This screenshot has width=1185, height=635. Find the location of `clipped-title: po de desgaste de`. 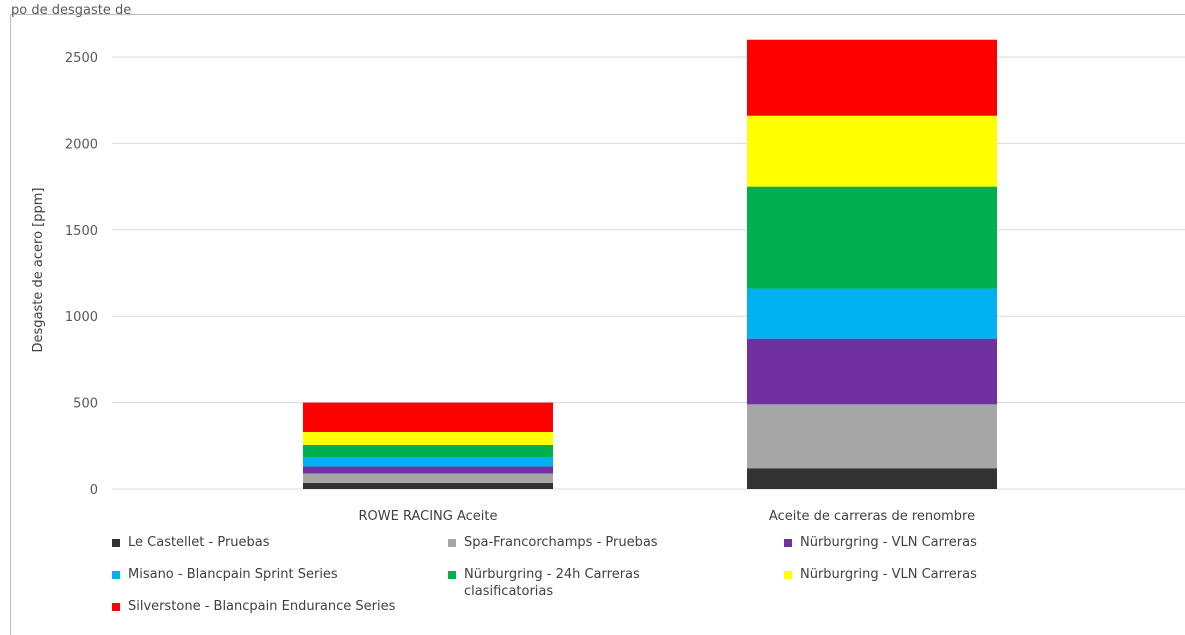

clipped-title: po de desgaste de is located at coordinates (71, 10).